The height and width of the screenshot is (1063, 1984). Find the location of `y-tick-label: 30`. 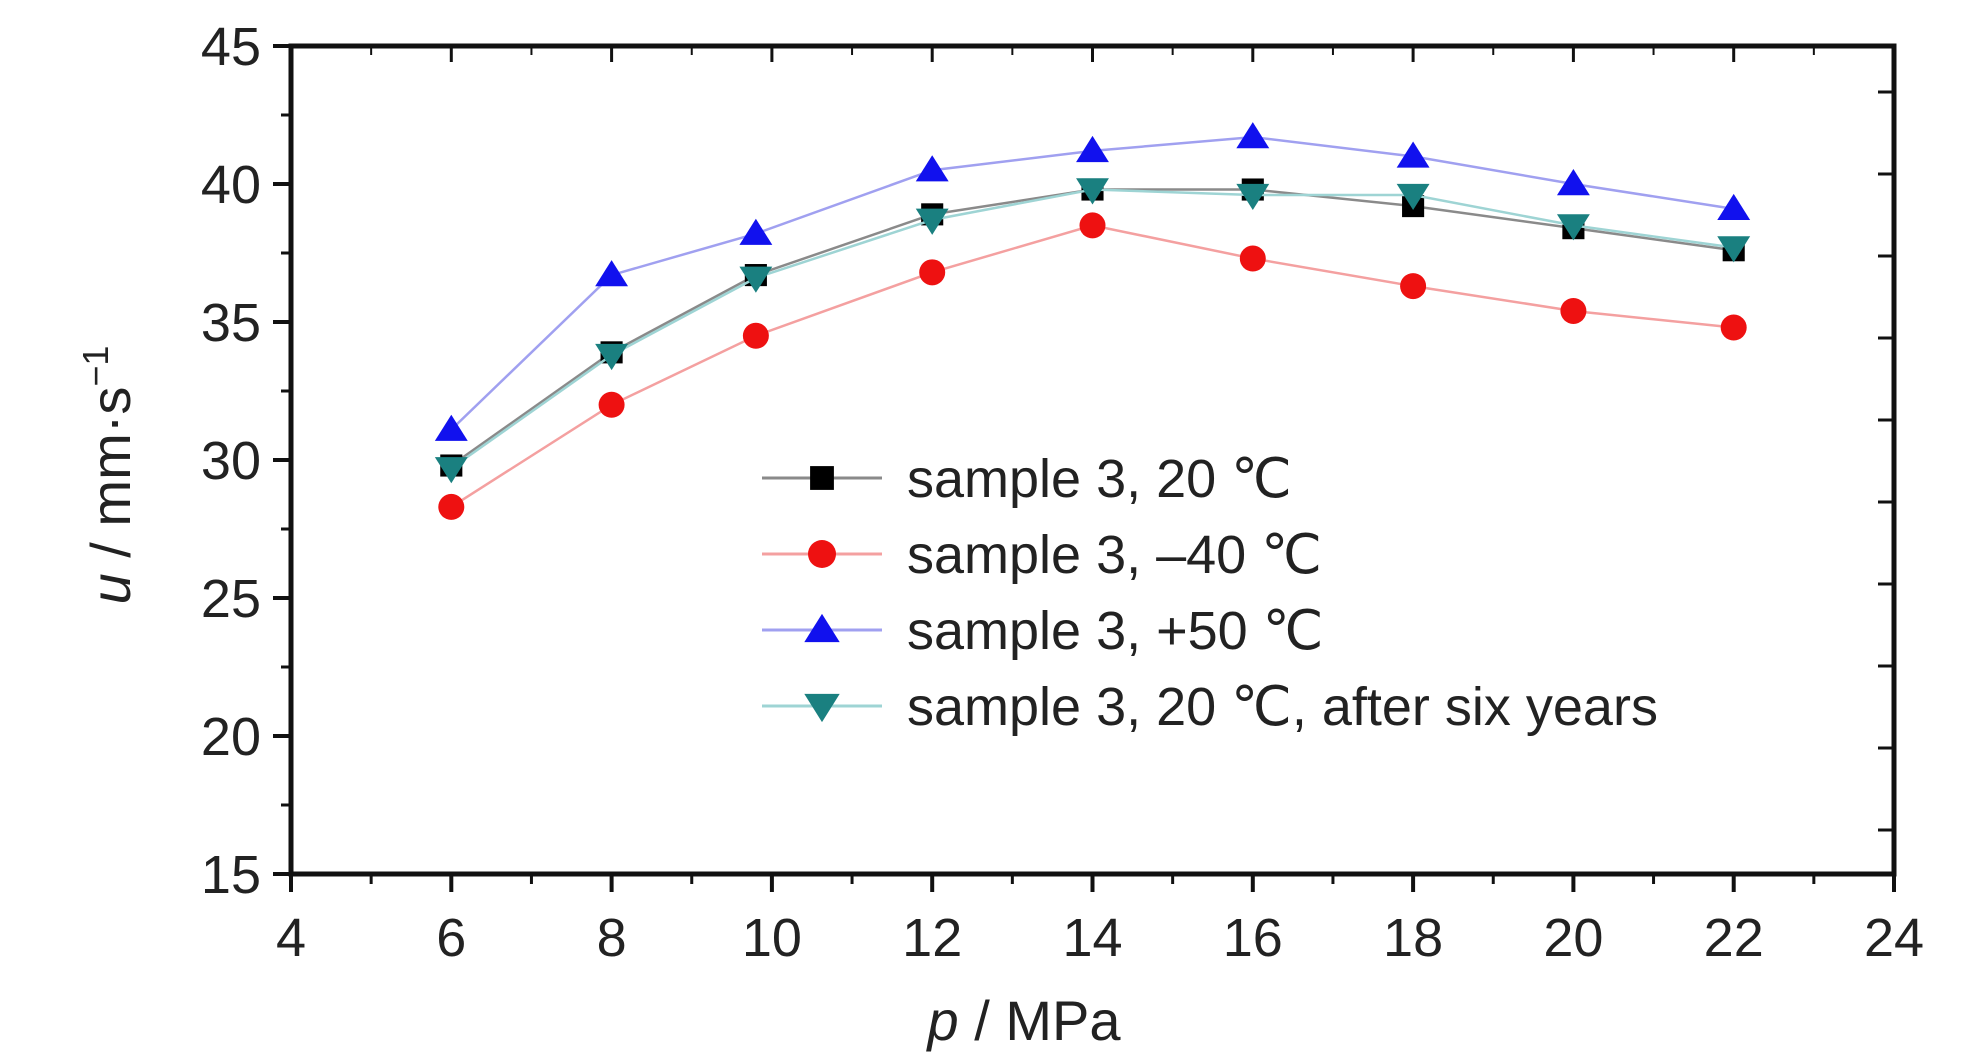

y-tick-label: 30 is located at coordinates (231, 461).